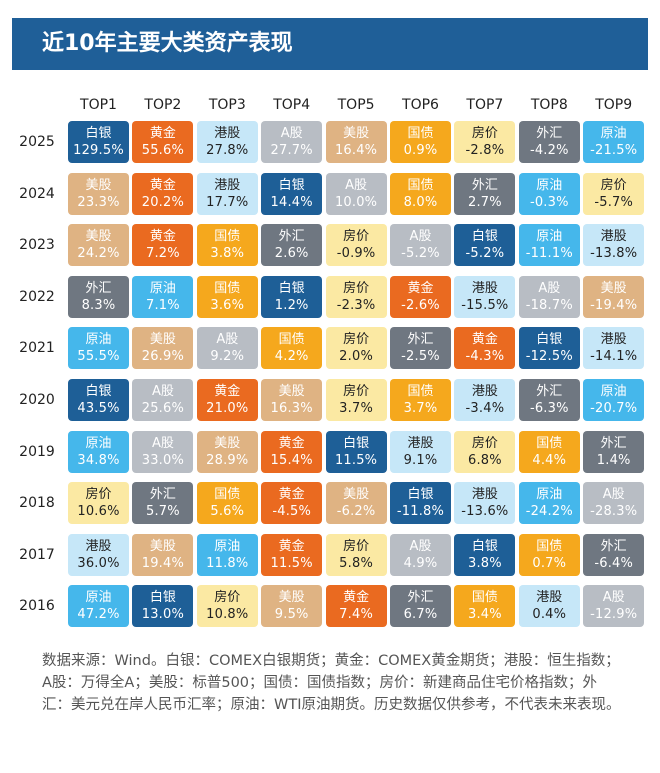  I want to click on asset-cell-2024-top6: 国债 8.0%, so click(420, 193).